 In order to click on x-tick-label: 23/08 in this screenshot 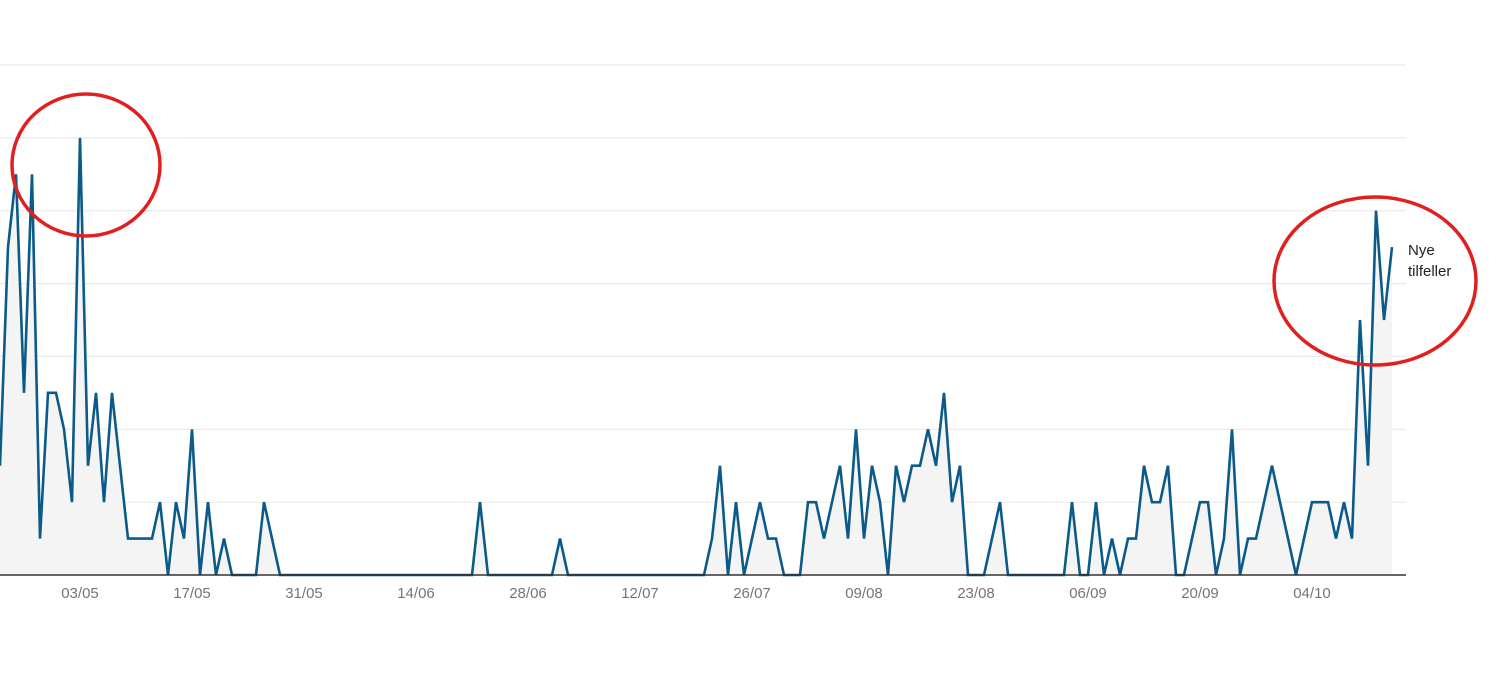, I will do `click(976, 593)`.